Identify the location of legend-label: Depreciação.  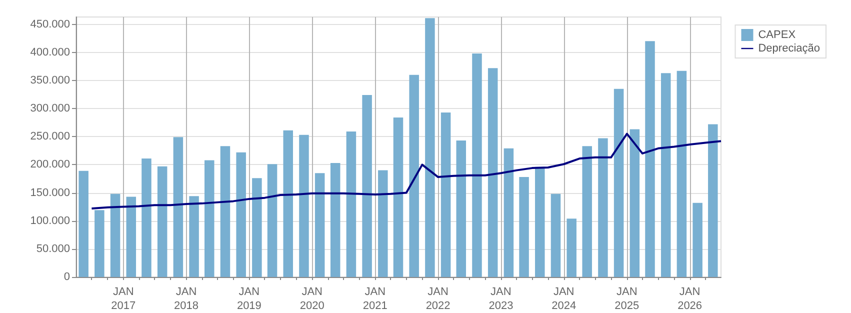
(789, 48).